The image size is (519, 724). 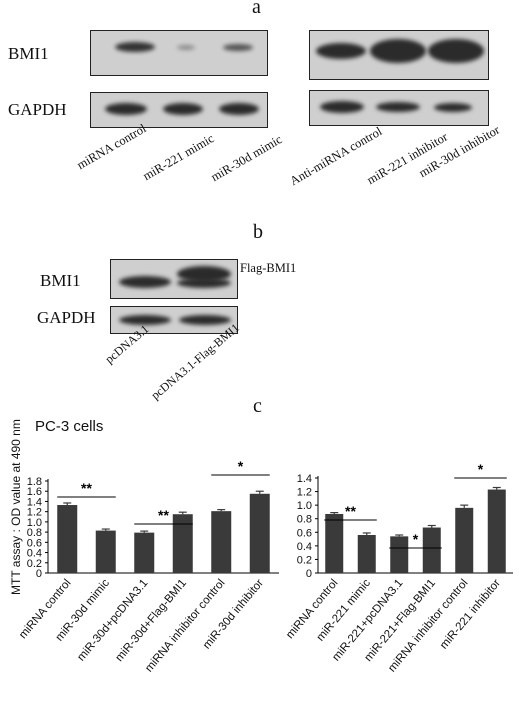 What do you see at coordinates (179, 53) in the screenshot?
I see `panel-a-bmi1-blot-left` at bounding box center [179, 53].